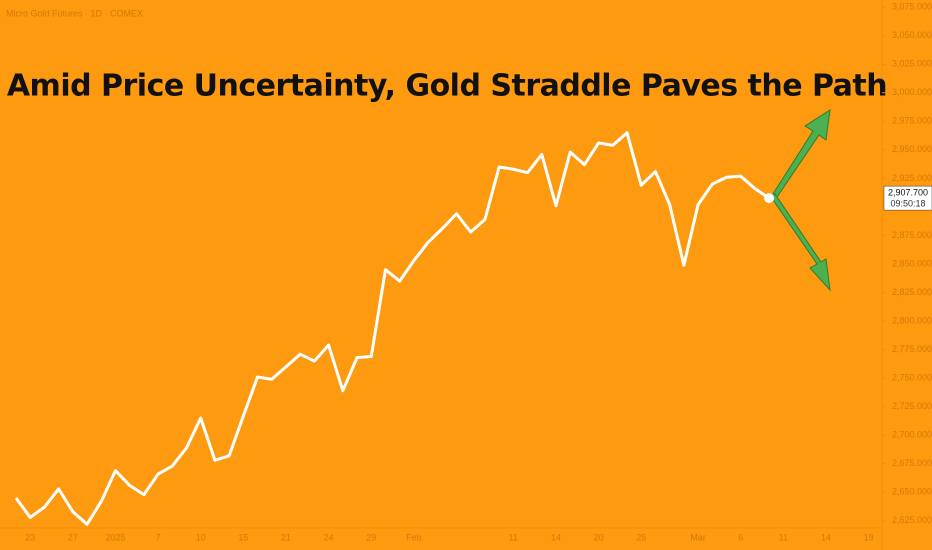  What do you see at coordinates (30, 537) in the screenshot?
I see `x-tick-label: 23` at bounding box center [30, 537].